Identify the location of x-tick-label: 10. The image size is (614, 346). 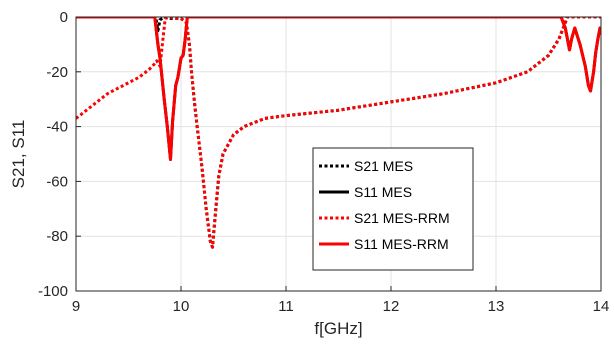
(181, 306).